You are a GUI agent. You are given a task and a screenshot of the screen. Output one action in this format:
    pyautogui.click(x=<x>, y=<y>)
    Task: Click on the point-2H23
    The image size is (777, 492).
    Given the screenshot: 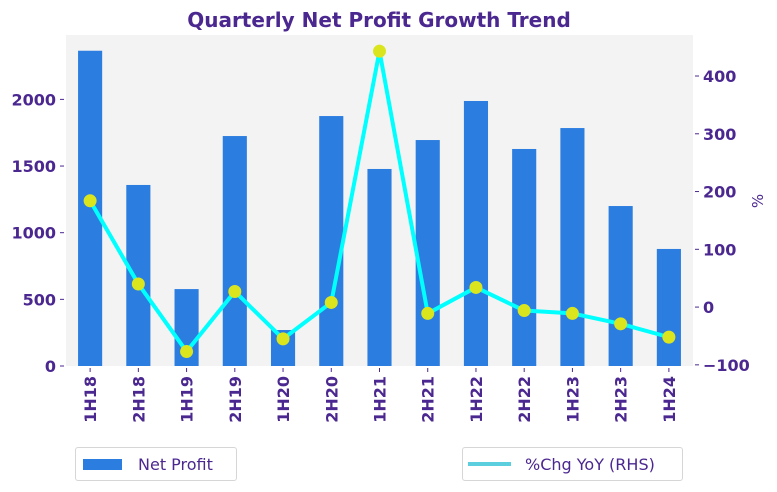 What is the action you would take?
    pyautogui.click(x=621, y=324)
    